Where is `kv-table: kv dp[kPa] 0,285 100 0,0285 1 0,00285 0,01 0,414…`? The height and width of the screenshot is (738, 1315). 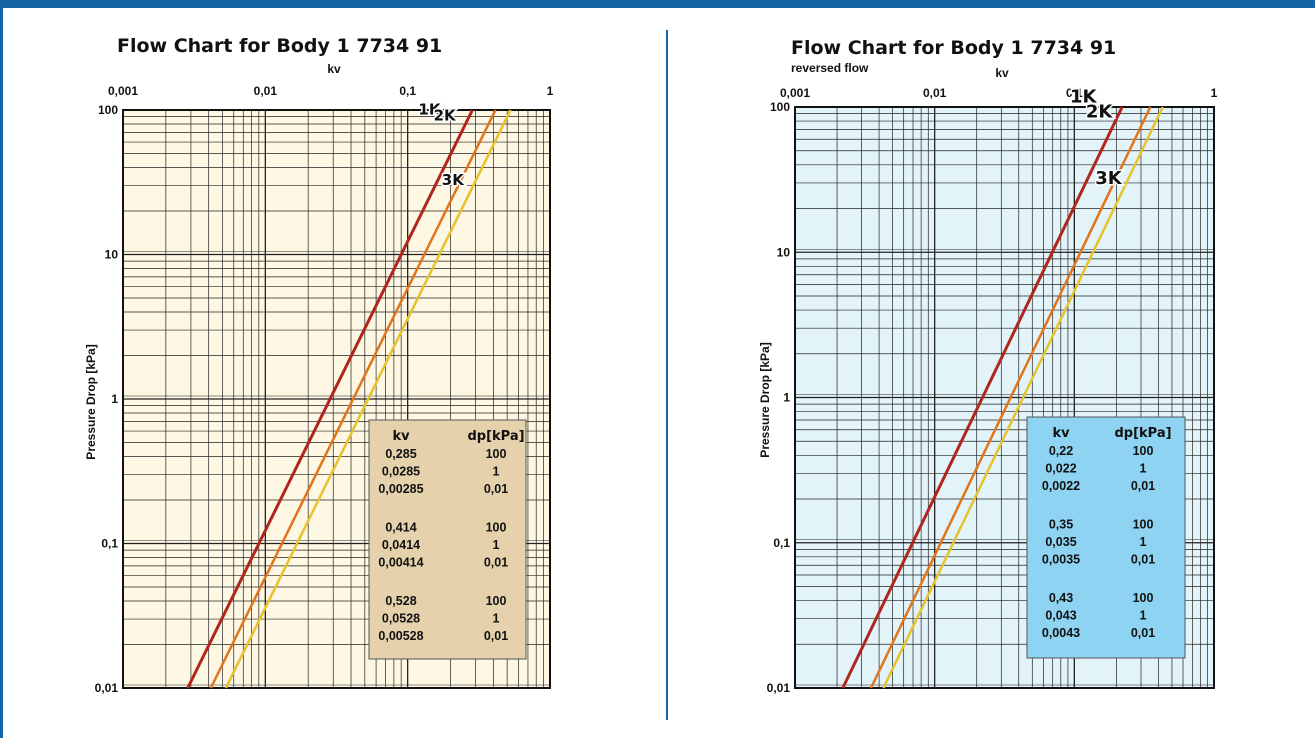 kv-table: kv dp[kPa] 0,285 100 0,0285 1 0,00285 0,01 0,414… is located at coordinates (447, 539).